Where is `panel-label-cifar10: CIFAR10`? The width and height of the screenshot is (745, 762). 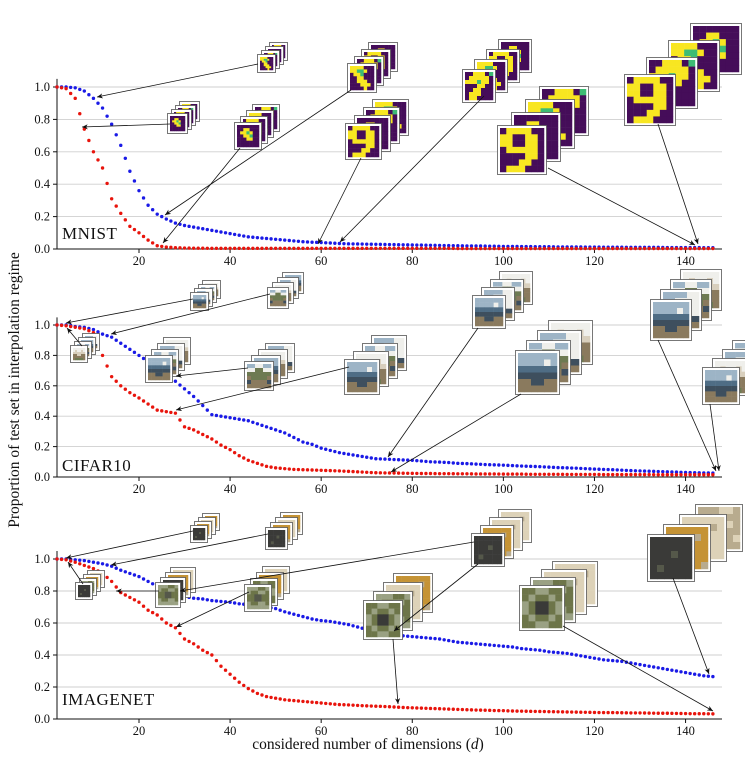
panel-label-cifar10: CIFAR10 is located at coordinates (97, 465).